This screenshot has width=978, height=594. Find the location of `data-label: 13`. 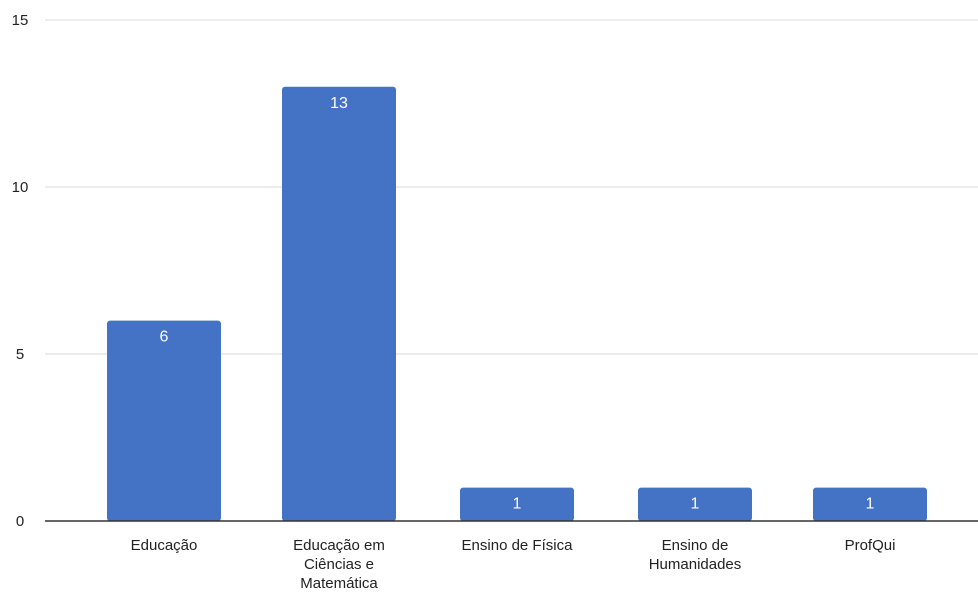

data-label: 13 is located at coordinates (339, 103).